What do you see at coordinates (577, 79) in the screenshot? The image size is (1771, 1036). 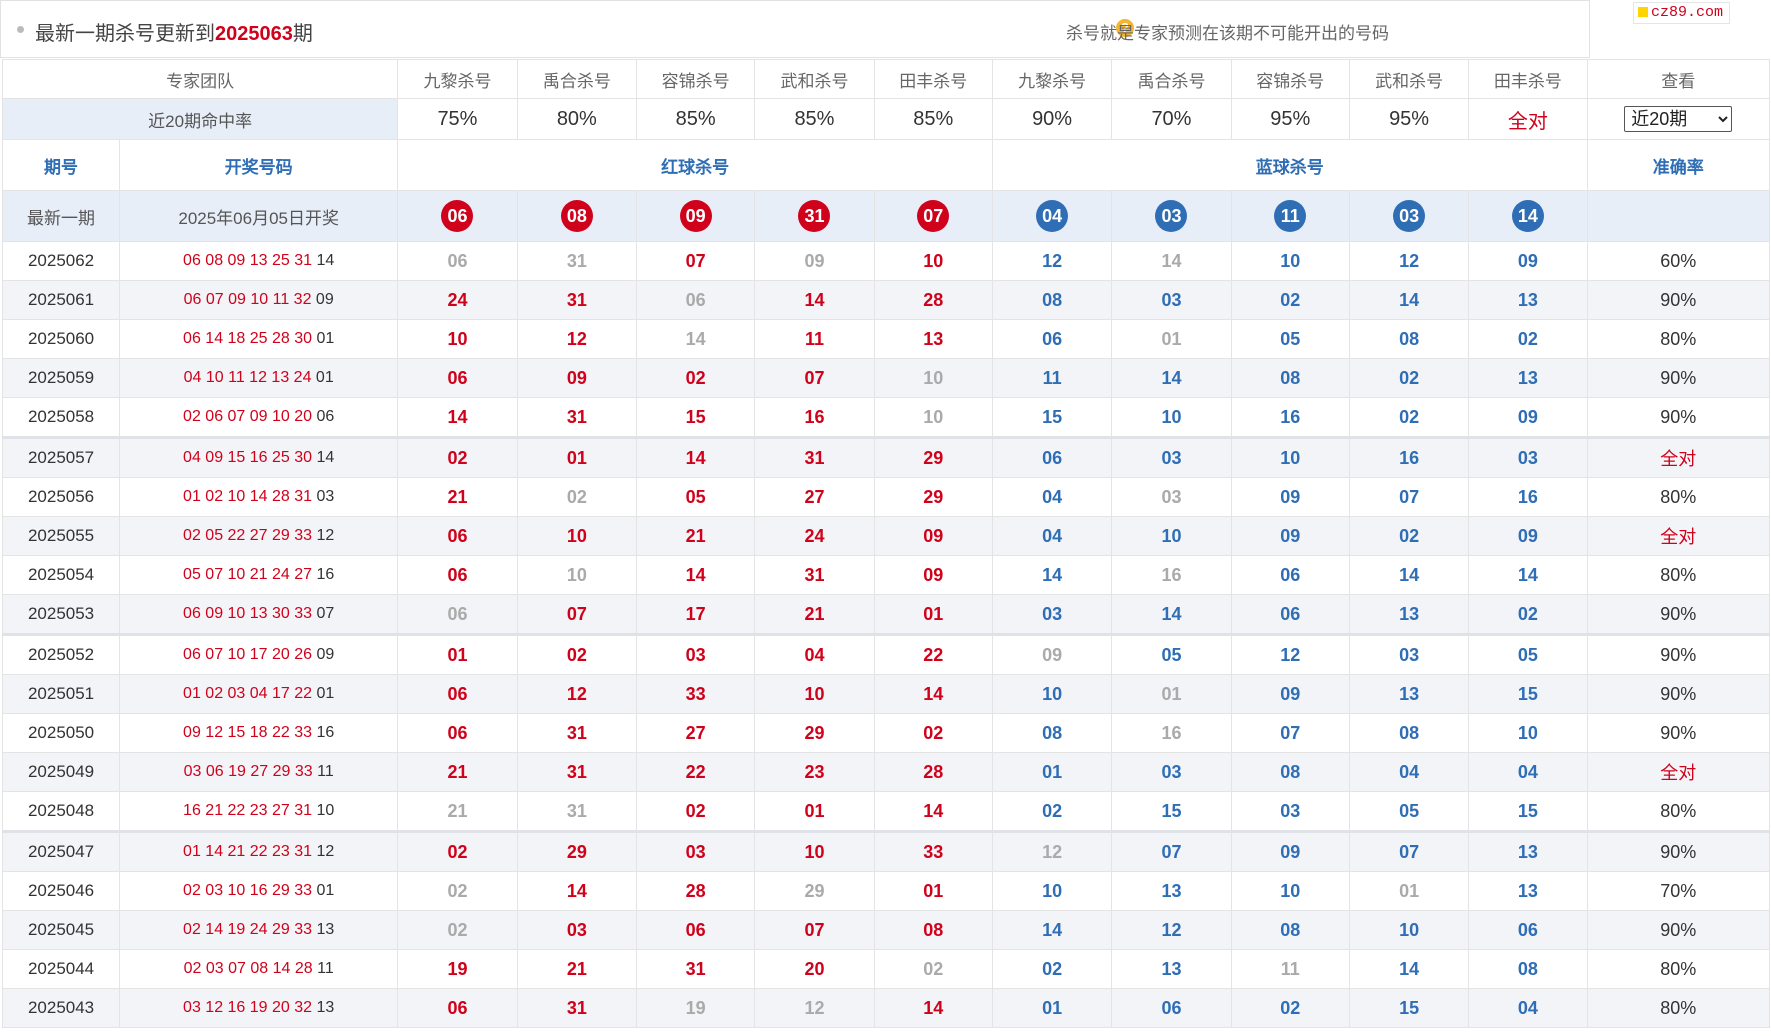 I see `expert-name: 禹合杀号` at bounding box center [577, 79].